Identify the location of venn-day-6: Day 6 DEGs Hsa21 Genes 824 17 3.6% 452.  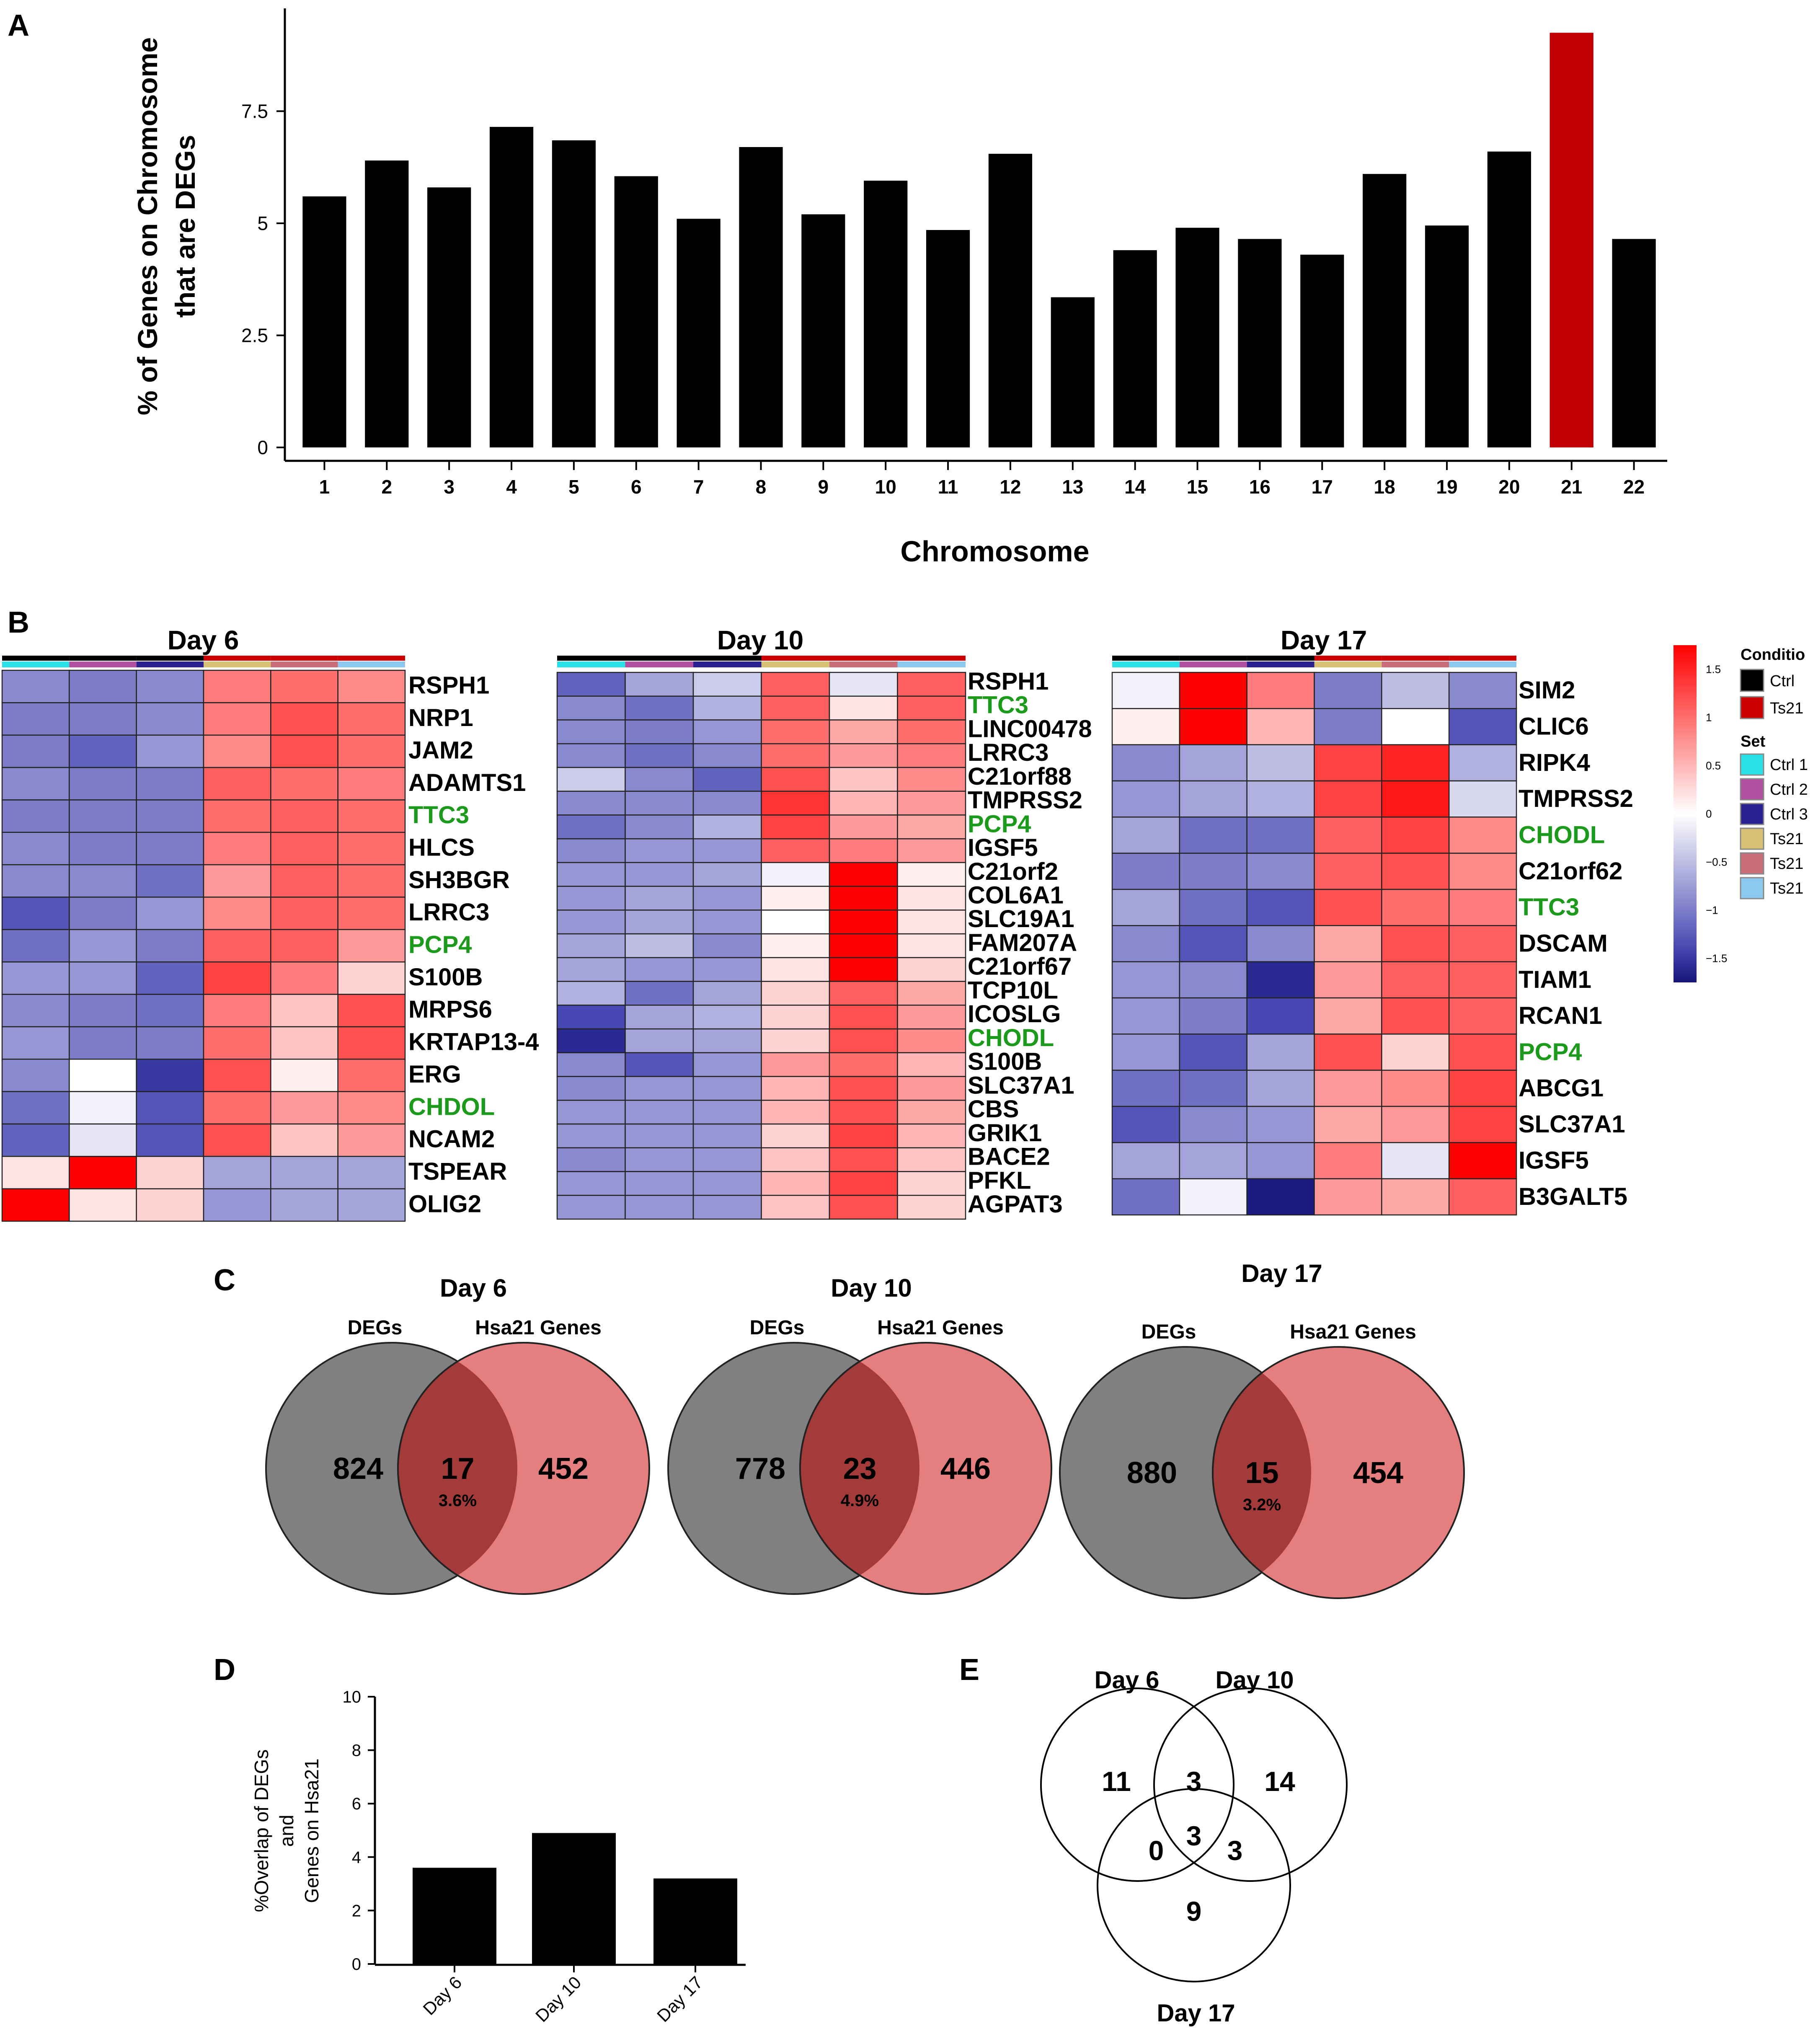
(458, 1435).